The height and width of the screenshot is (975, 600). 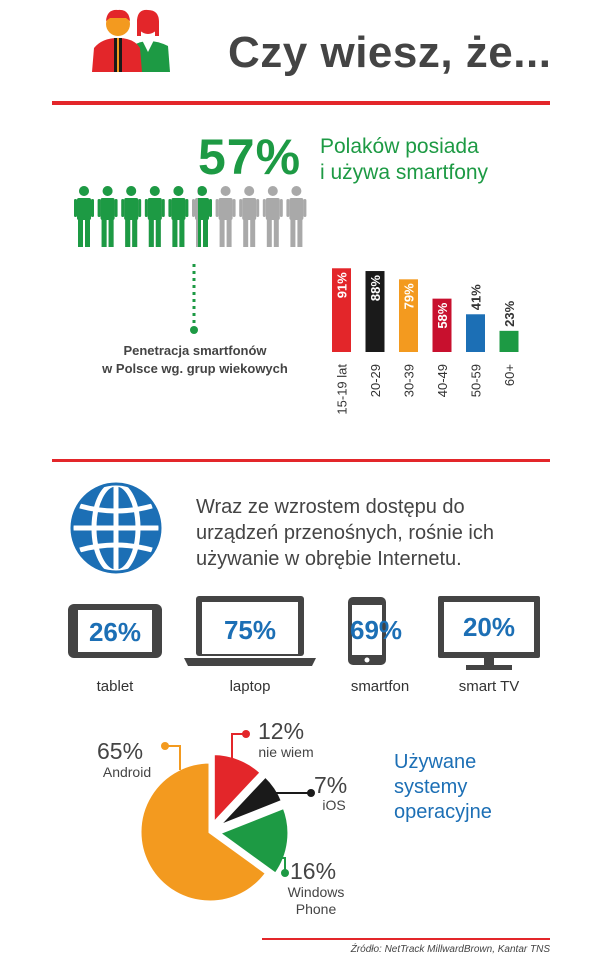 What do you see at coordinates (435, 762) in the screenshot?
I see `os-title-line1: Używane` at bounding box center [435, 762].